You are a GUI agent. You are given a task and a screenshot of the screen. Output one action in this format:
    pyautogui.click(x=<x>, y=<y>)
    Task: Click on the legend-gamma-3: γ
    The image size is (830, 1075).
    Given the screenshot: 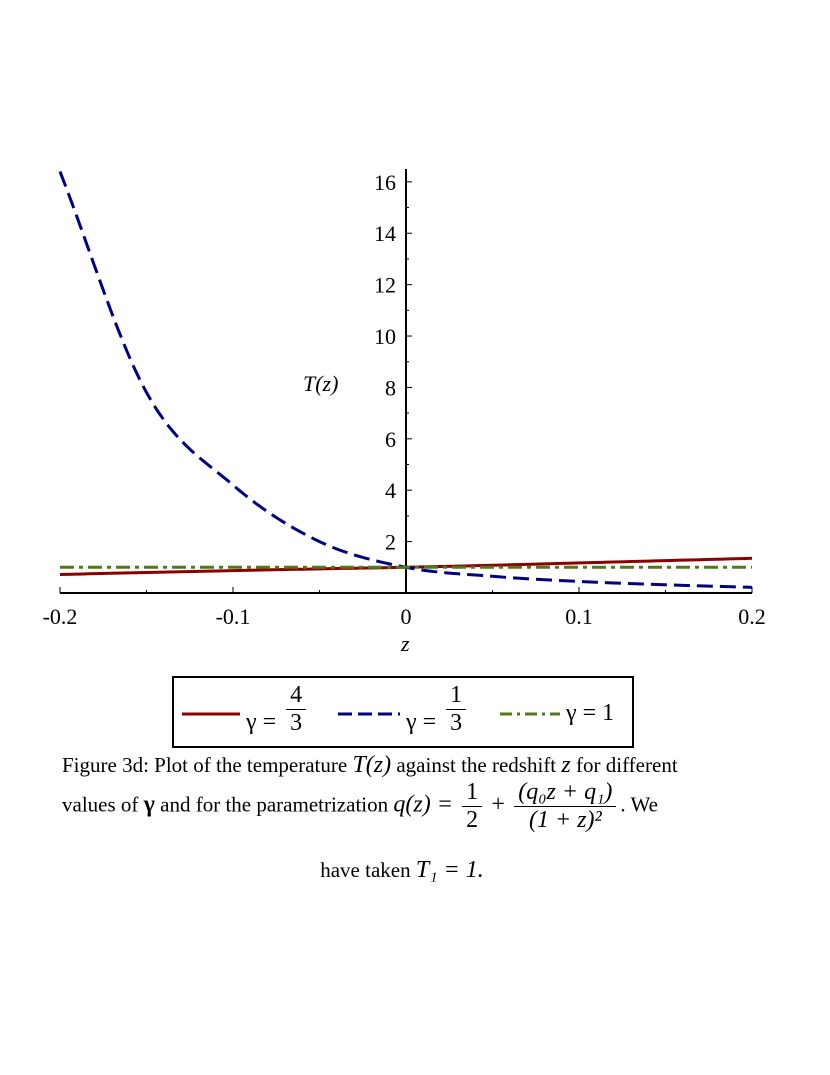 What is the action you would take?
    pyautogui.click(x=571, y=713)
    